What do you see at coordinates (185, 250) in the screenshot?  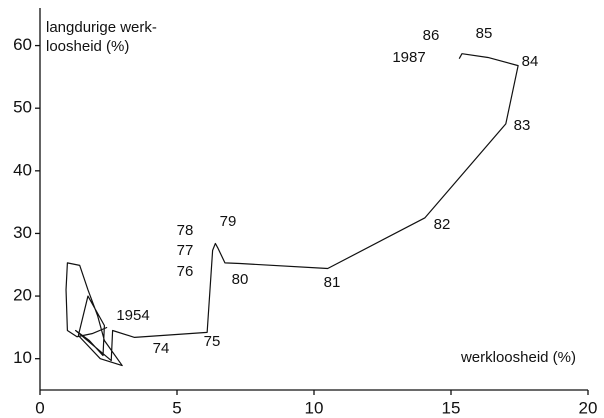 I see `point-label: 77` at bounding box center [185, 250].